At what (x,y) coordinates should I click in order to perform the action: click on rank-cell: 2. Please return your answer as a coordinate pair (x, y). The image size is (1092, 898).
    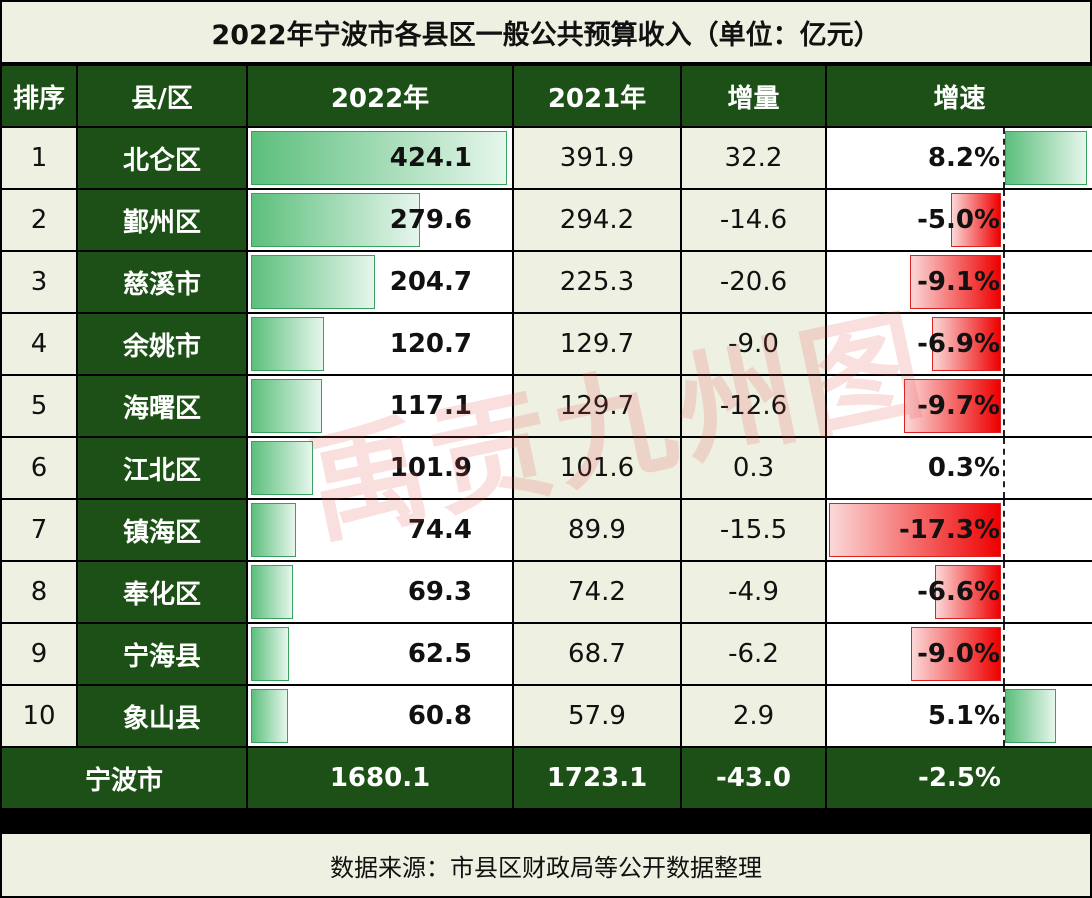
    Looking at the image, I should click on (39, 220).